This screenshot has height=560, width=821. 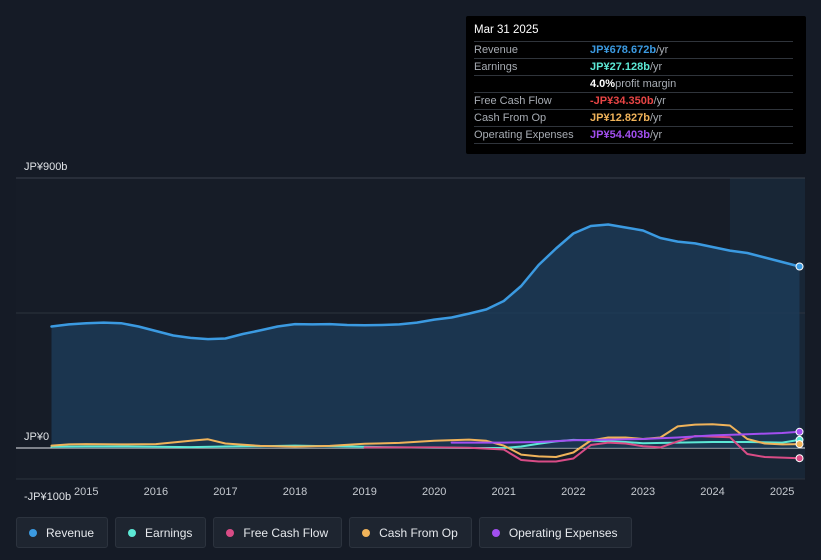 I want to click on tooltip-row-operating-expenses: Operating Expenses JP¥54.403b /yr, so click(x=633, y=135).